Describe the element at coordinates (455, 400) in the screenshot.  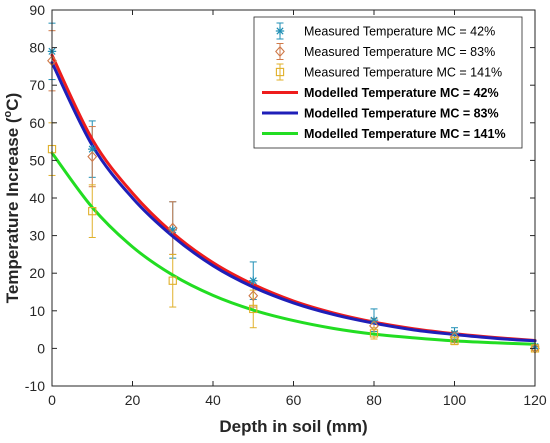
I see `x-tick-label: 100` at that location.